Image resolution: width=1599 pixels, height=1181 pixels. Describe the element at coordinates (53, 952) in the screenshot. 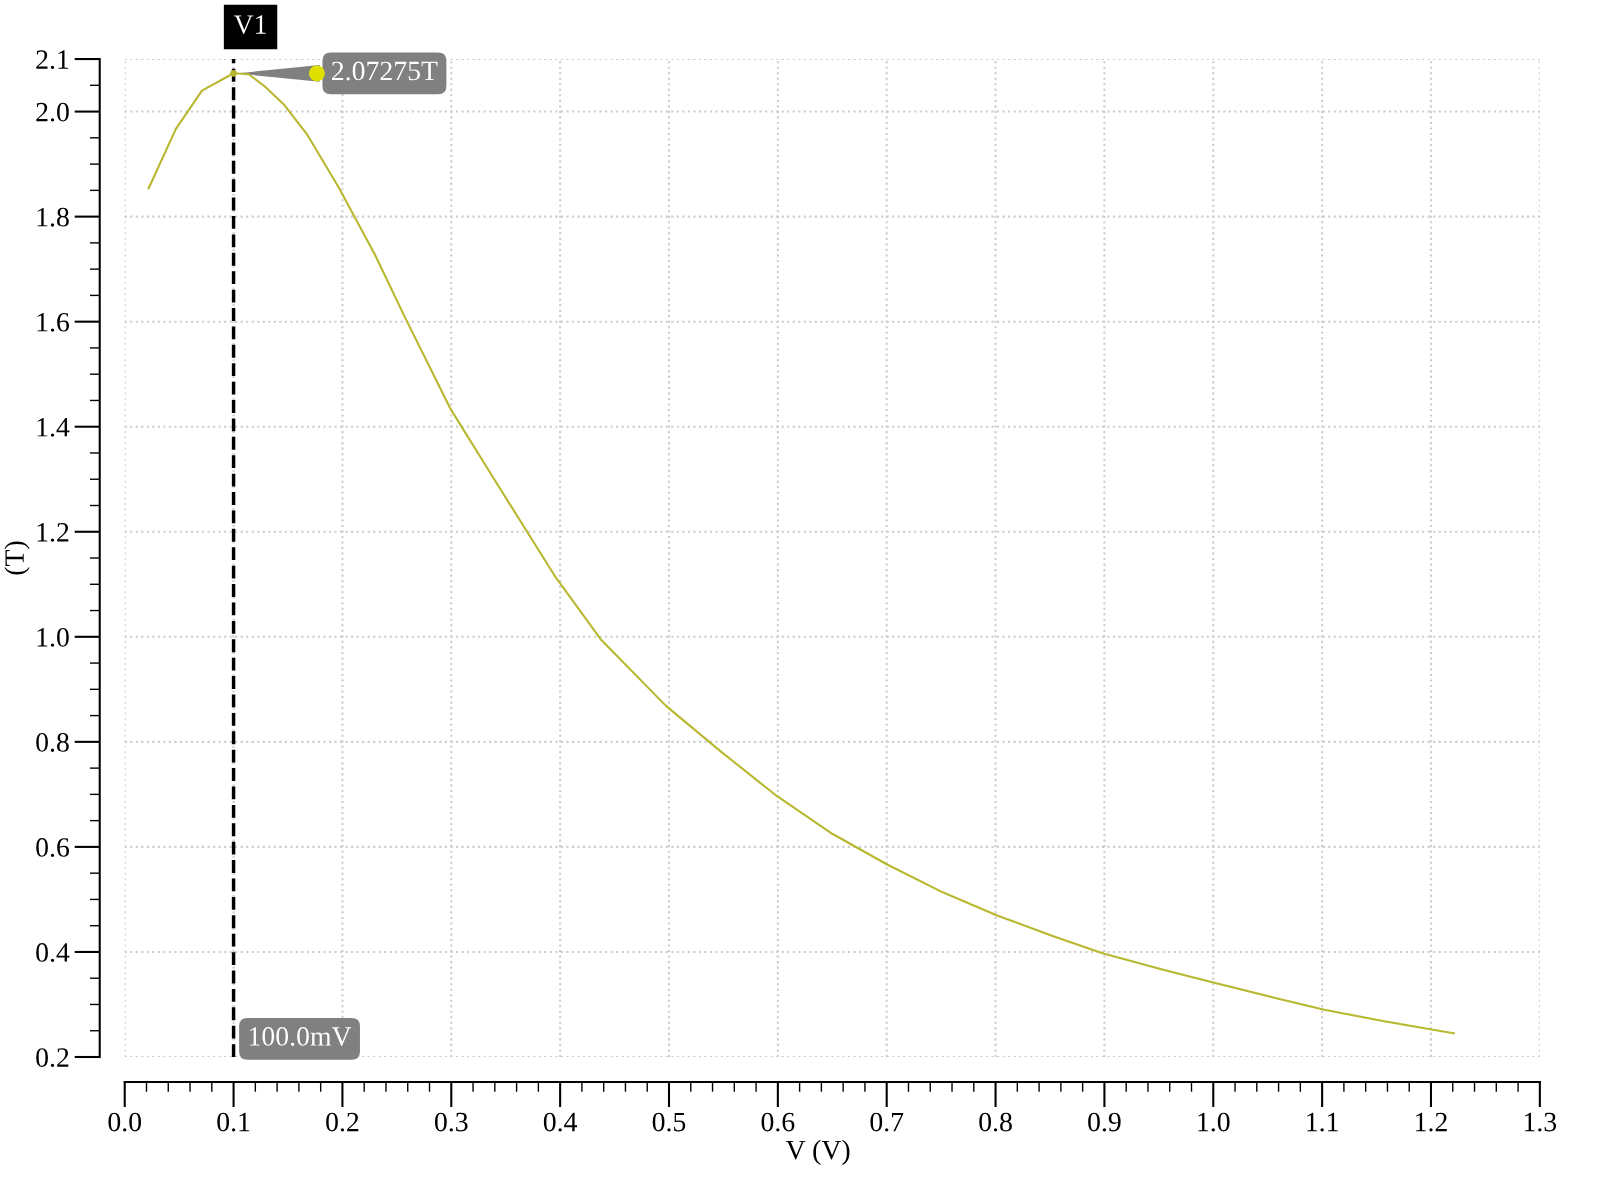

I see `y-tick-label: 0.4` at that location.